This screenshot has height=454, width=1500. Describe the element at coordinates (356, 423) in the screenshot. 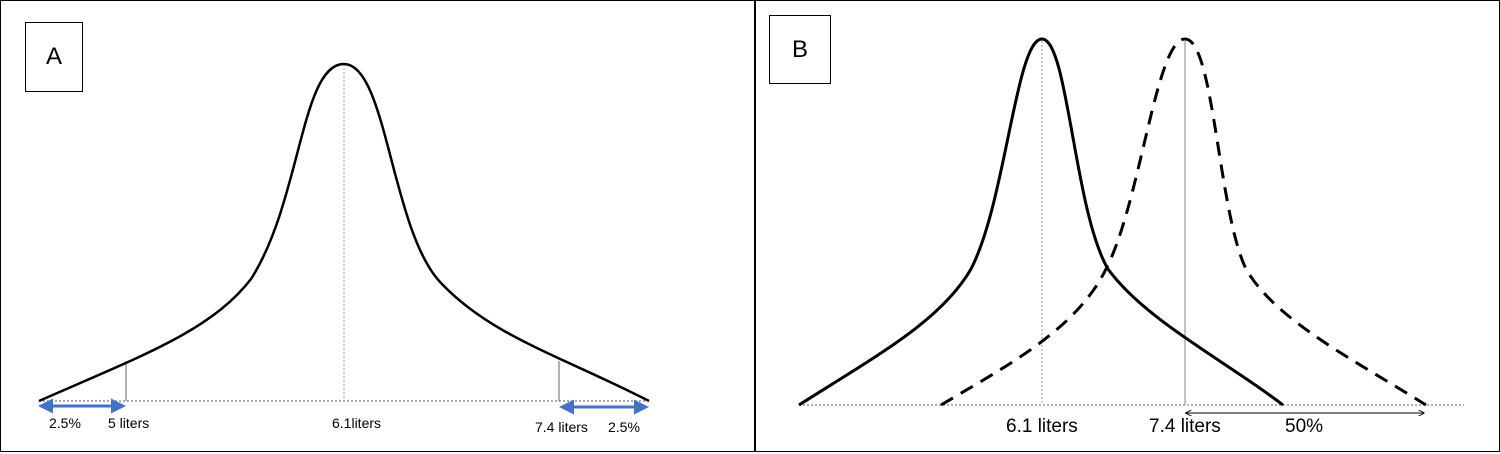

I see `center-label: 6.1liters` at that location.